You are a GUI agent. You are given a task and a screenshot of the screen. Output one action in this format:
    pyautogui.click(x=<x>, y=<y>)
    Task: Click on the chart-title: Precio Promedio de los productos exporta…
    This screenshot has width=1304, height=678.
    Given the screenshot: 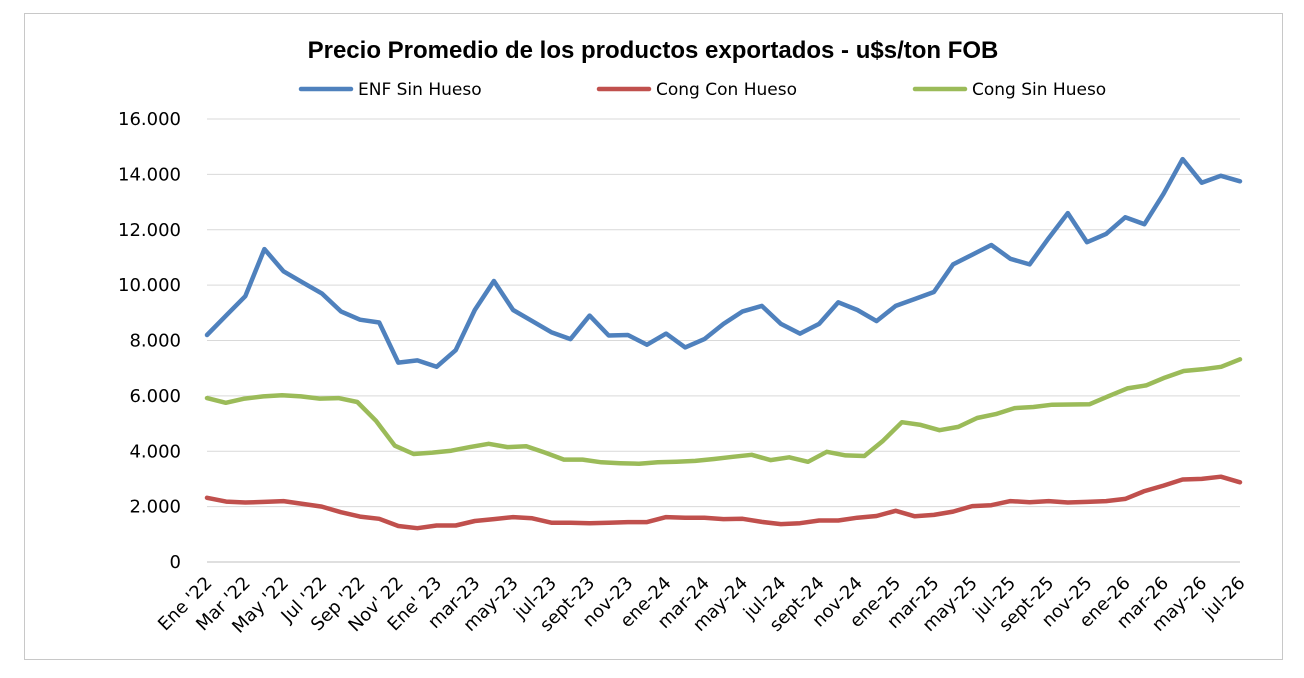 What is the action you would take?
    pyautogui.click(x=653, y=50)
    